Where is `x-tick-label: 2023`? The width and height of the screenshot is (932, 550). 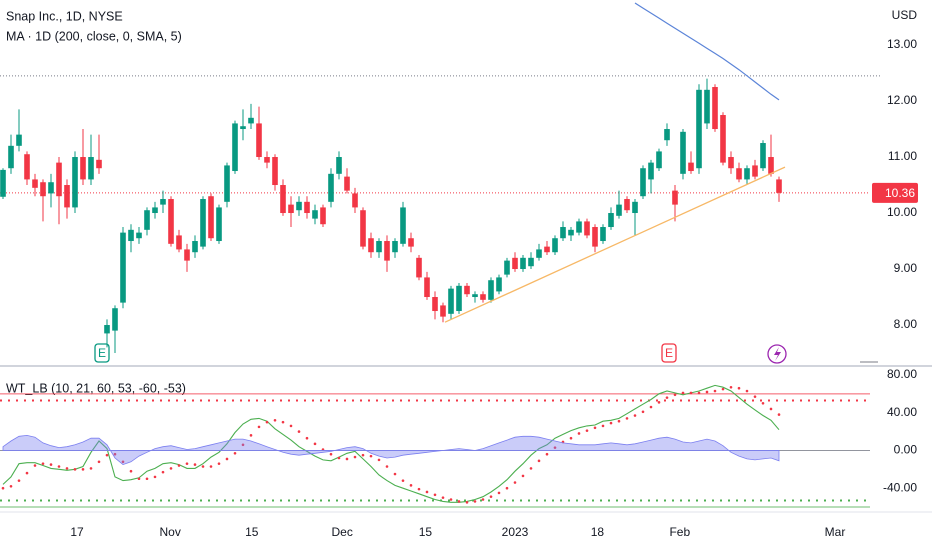 x-tick-label: 2023 is located at coordinates (515, 532).